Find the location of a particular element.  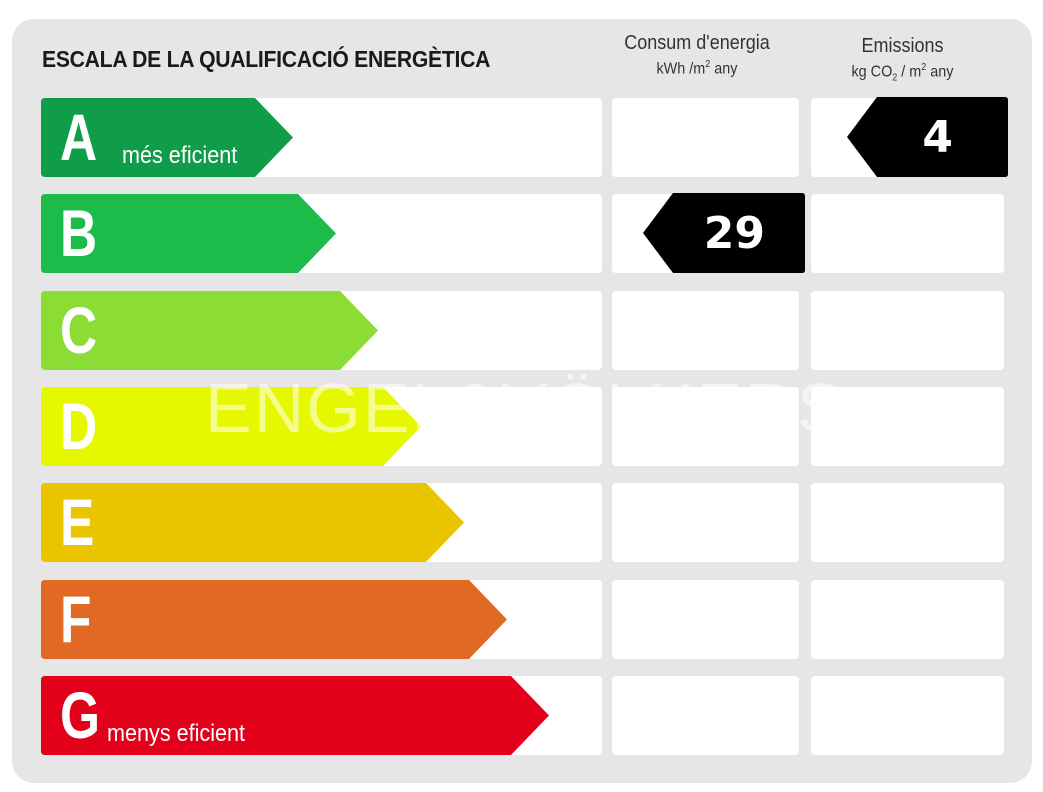

rating-subtitle: més eficient is located at coordinates (180, 155).